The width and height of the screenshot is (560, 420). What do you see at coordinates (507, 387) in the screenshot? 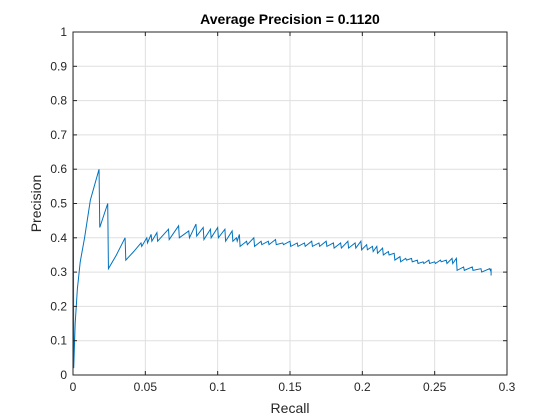
I see `x-tick-label: 0.3` at bounding box center [507, 387].